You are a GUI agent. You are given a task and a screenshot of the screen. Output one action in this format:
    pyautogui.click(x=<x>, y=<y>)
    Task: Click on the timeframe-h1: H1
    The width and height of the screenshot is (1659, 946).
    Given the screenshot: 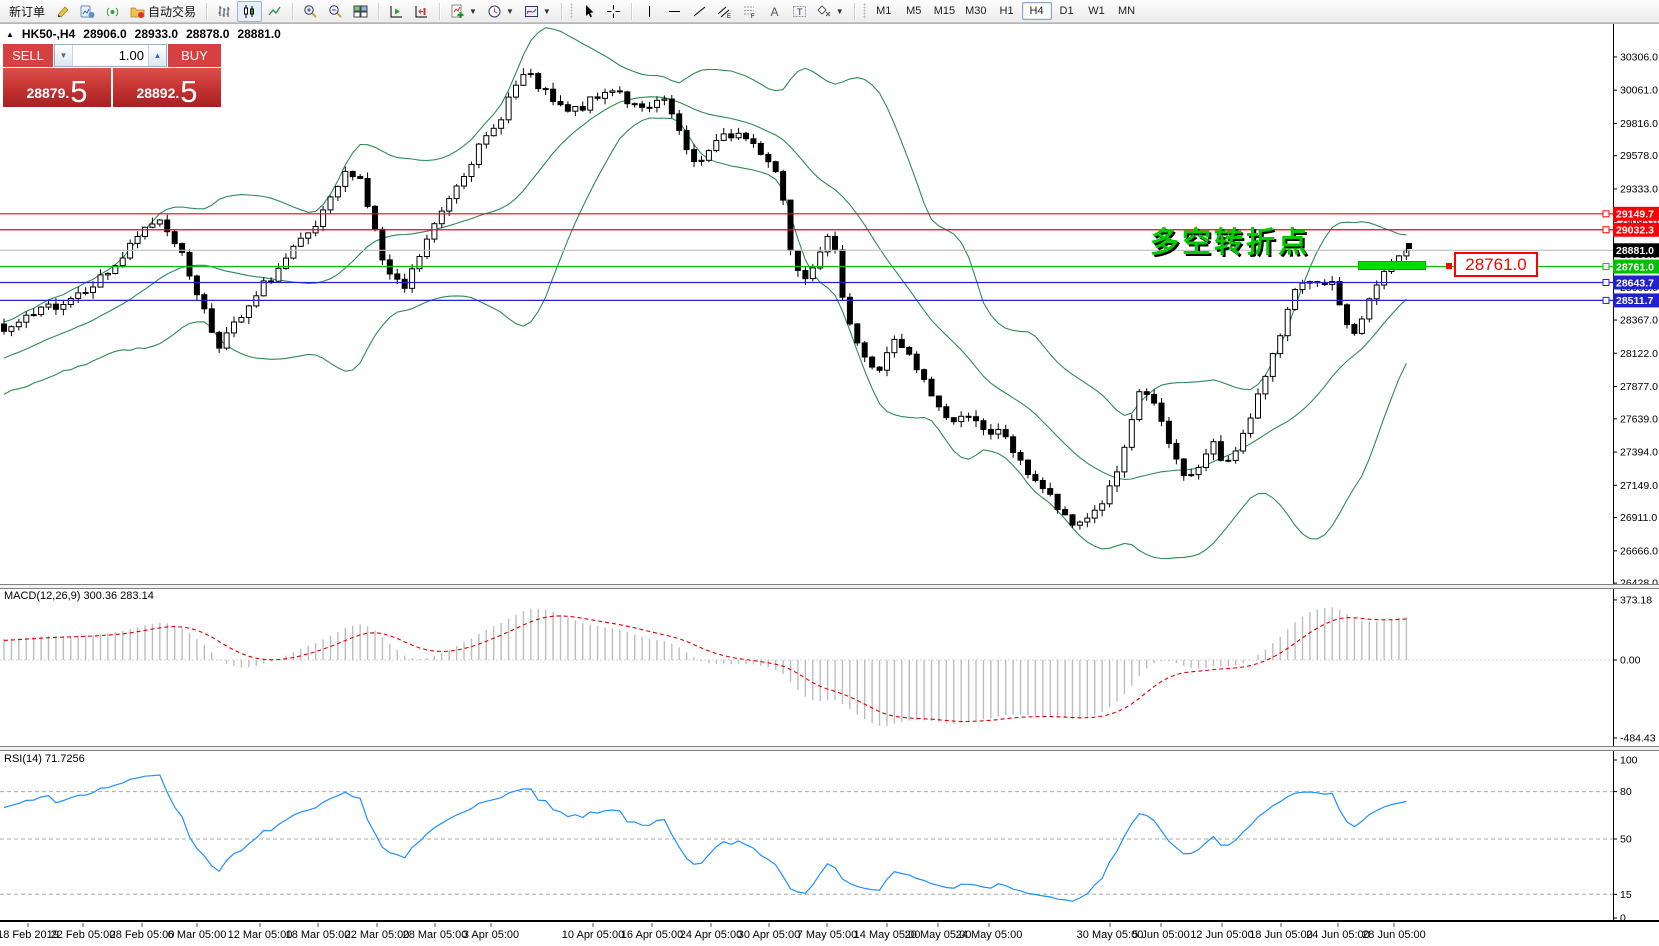 What is the action you would take?
    pyautogui.click(x=1006, y=11)
    